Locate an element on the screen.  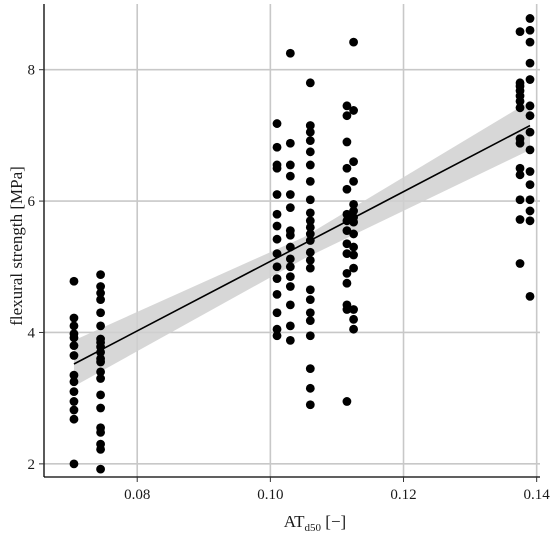
x-axis-title-unit: [−] is located at coordinates (333, 521).